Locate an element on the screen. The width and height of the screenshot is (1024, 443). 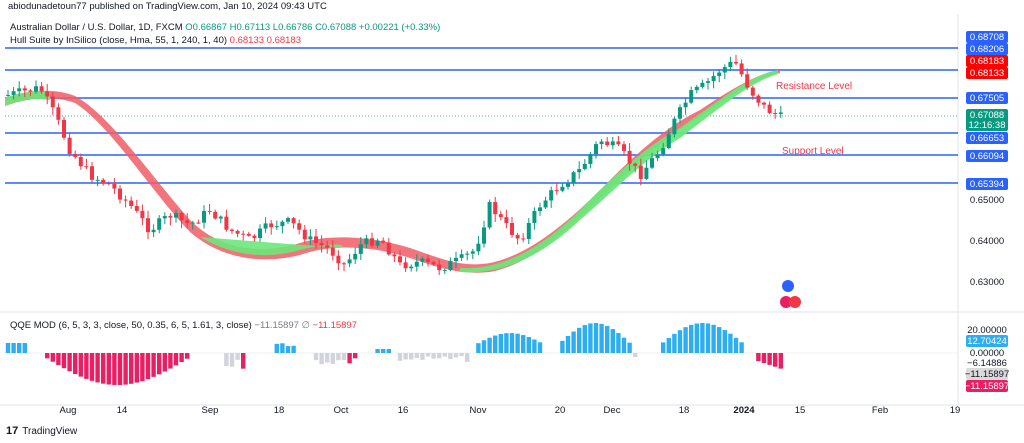
qqe-histogram is located at coordinates (481, 354).